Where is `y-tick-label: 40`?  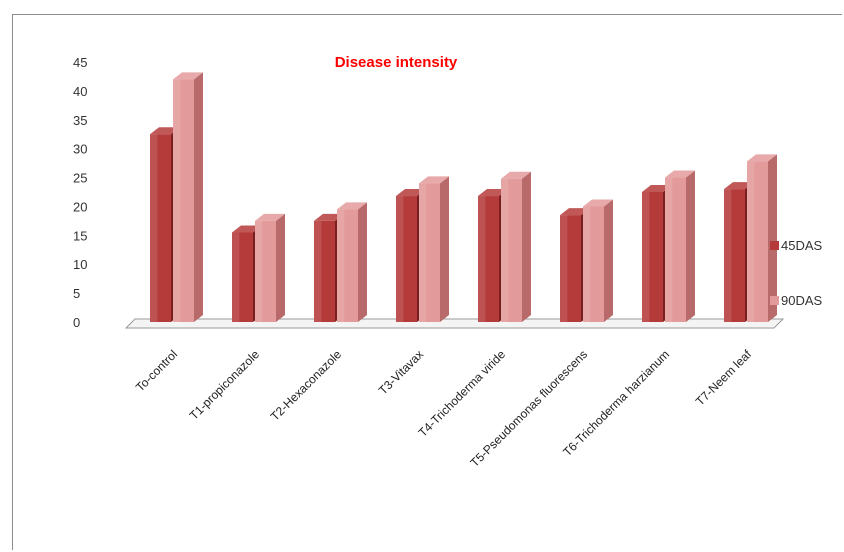
y-tick-label: 40 is located at coordinates (80, 91).